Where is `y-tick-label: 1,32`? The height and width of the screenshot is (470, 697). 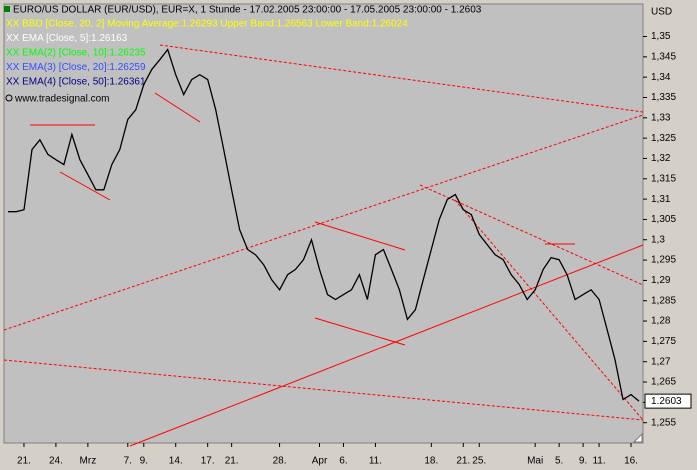 y-tick-label: 1,32 is located at coordinates (661, 158).